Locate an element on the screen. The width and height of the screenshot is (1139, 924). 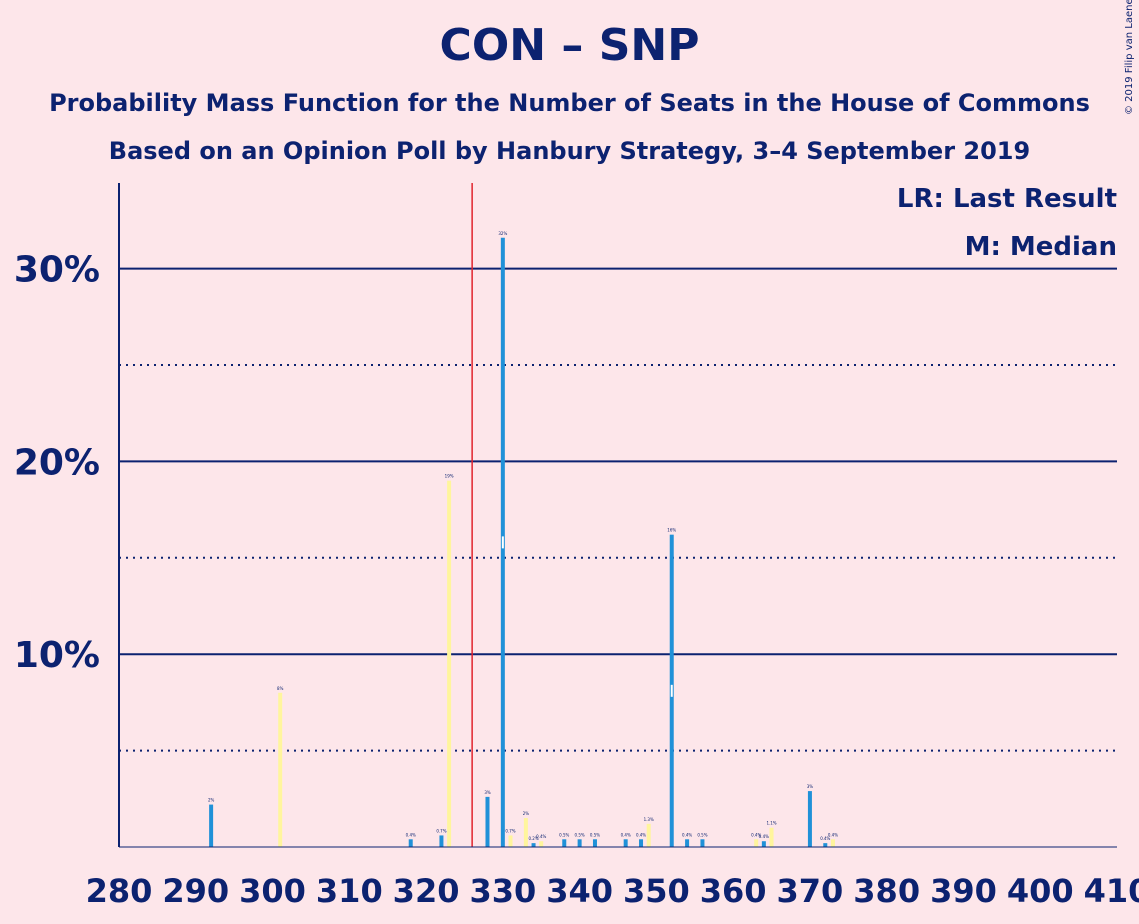
bar-label-354: 0.4% is located at coordinates (687, 834).